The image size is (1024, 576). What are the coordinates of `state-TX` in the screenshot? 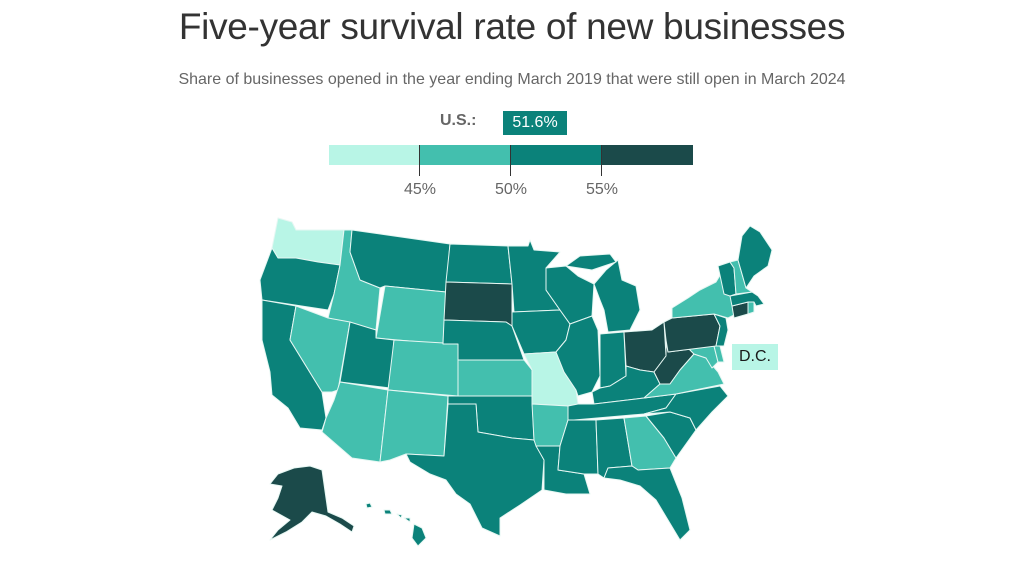 It's located at (475, 470).